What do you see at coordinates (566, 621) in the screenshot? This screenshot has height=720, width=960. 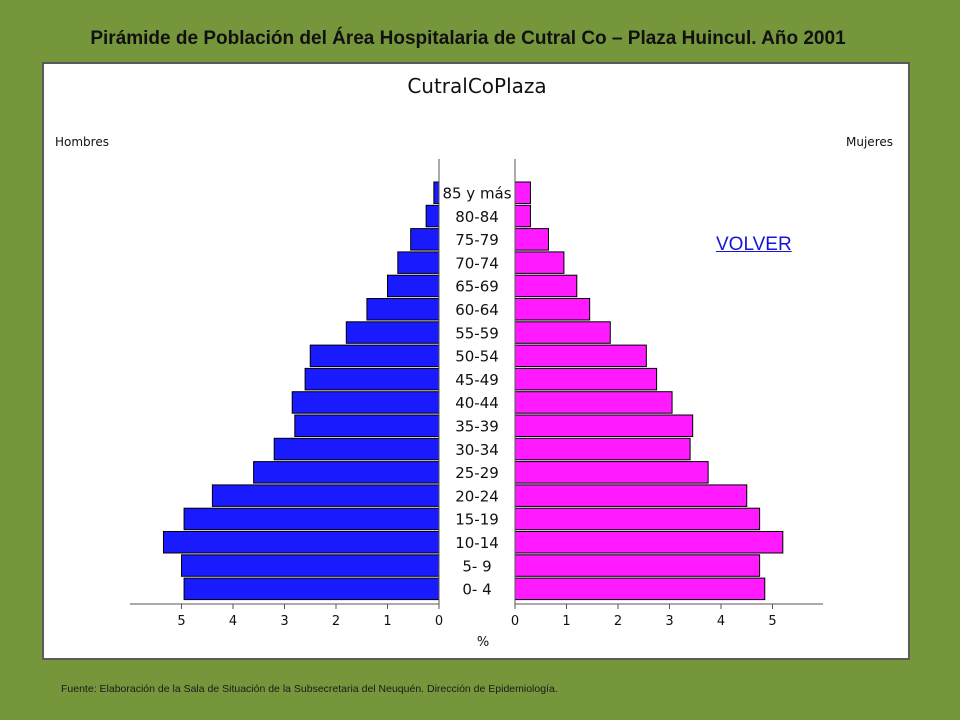 I see `tick-label-right-1: 1` at bounding box center [566, 621].